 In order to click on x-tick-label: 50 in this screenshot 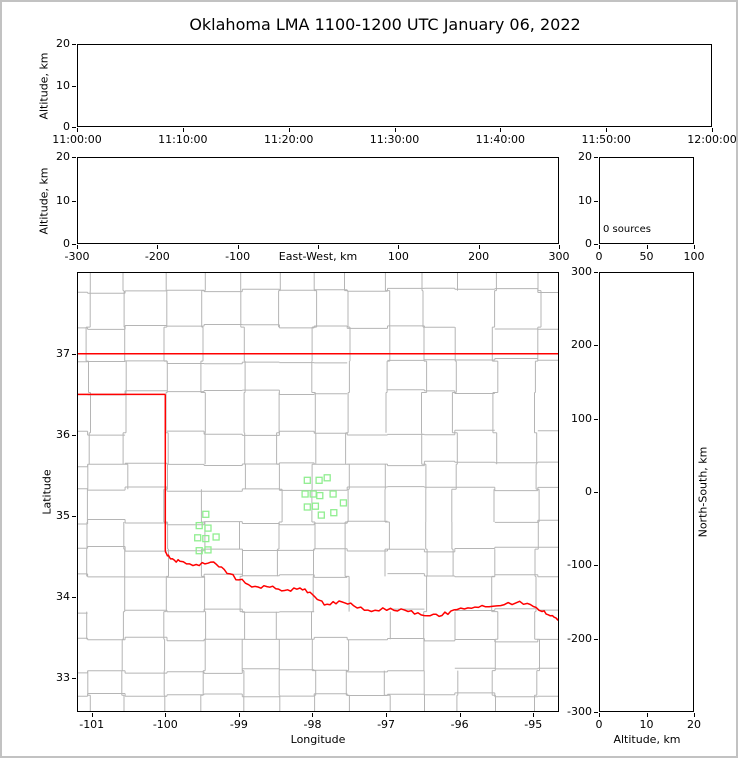, I will do `click(646, 256)`.